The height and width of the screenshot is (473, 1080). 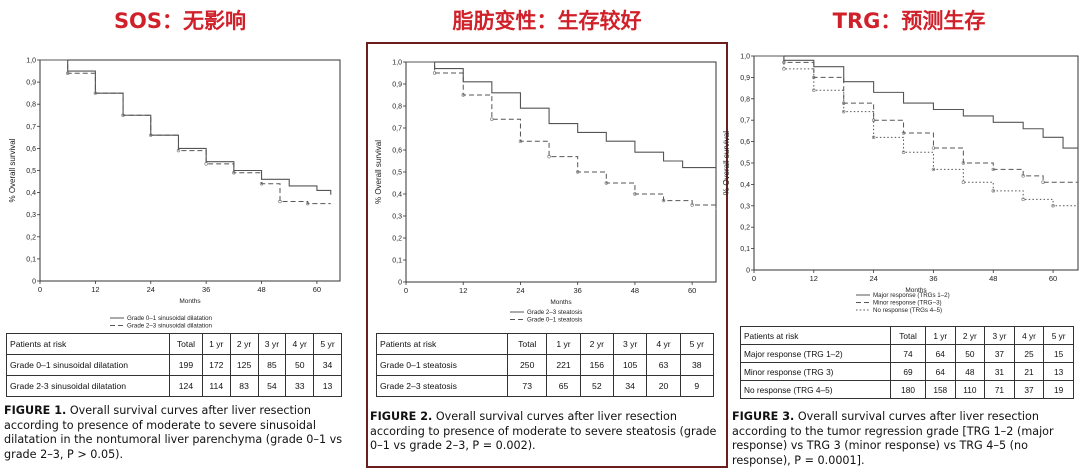 I want to click on risk-cell: 15, so click(x=1058, y=353).